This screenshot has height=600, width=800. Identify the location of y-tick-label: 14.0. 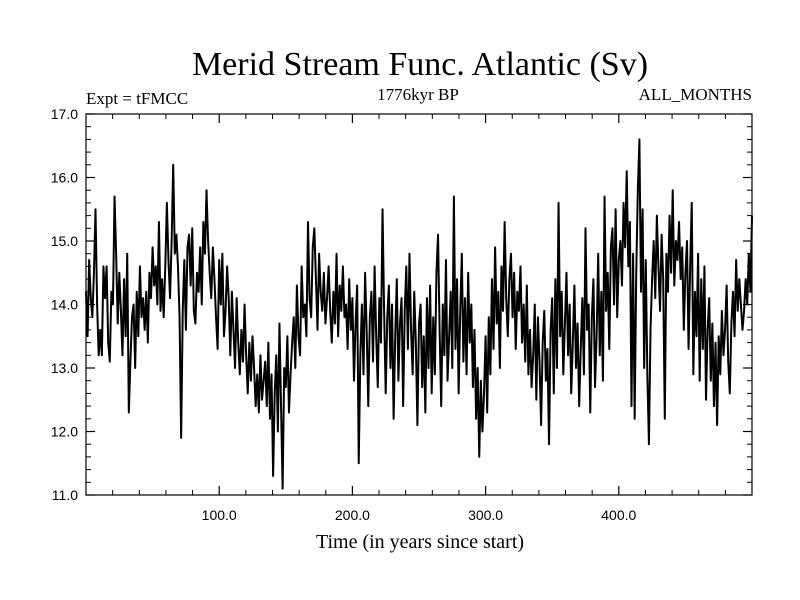
(64, 305).